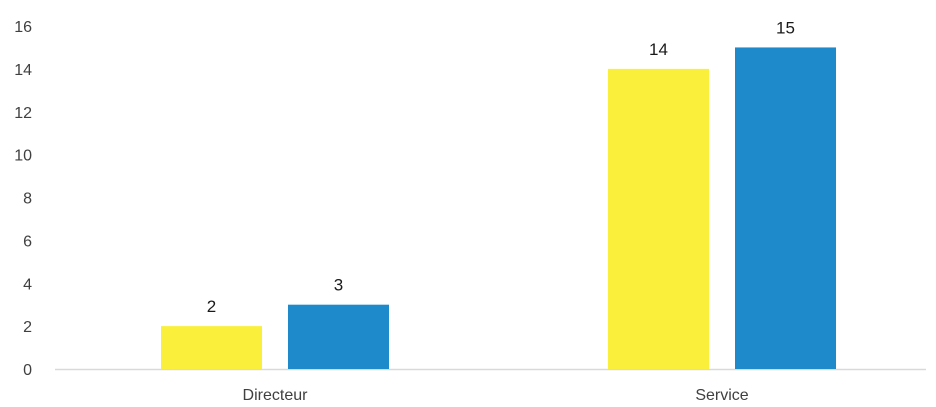 The height and width of the screenshot is (407, 936). I want to click on y-tick-label: 2, so click(27, 327).